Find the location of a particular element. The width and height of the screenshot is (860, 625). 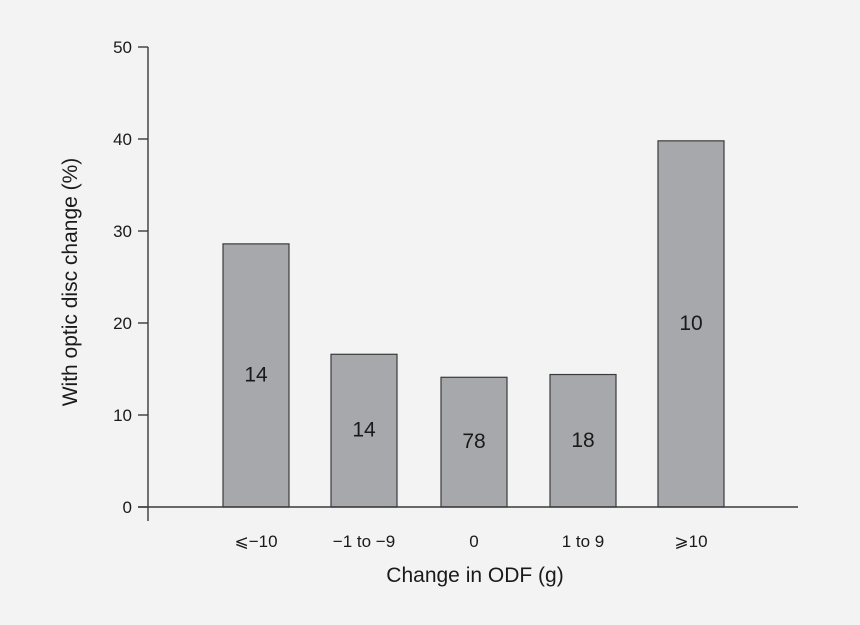

x-tick-label: 0 is located at coordinates (473, 541).